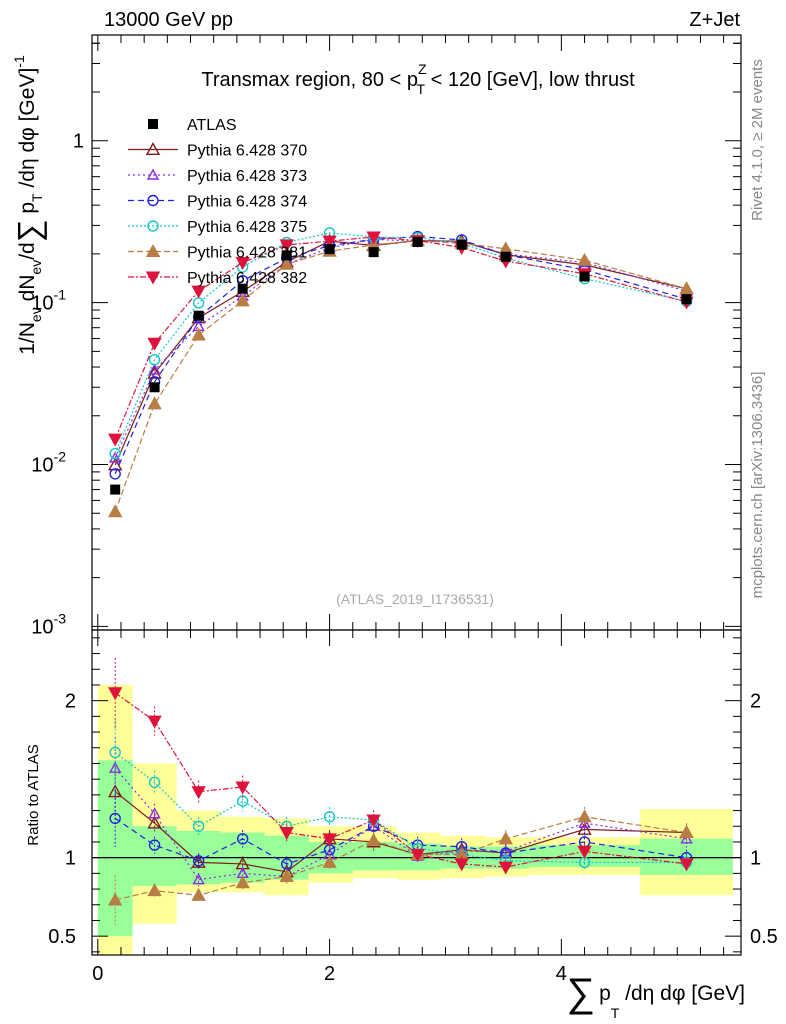 The width and height of the screenshot is (786, 1024). Describe the element at coordinates (561, 974) in the screenshot. I see `x-tick-label: 4` at that location.